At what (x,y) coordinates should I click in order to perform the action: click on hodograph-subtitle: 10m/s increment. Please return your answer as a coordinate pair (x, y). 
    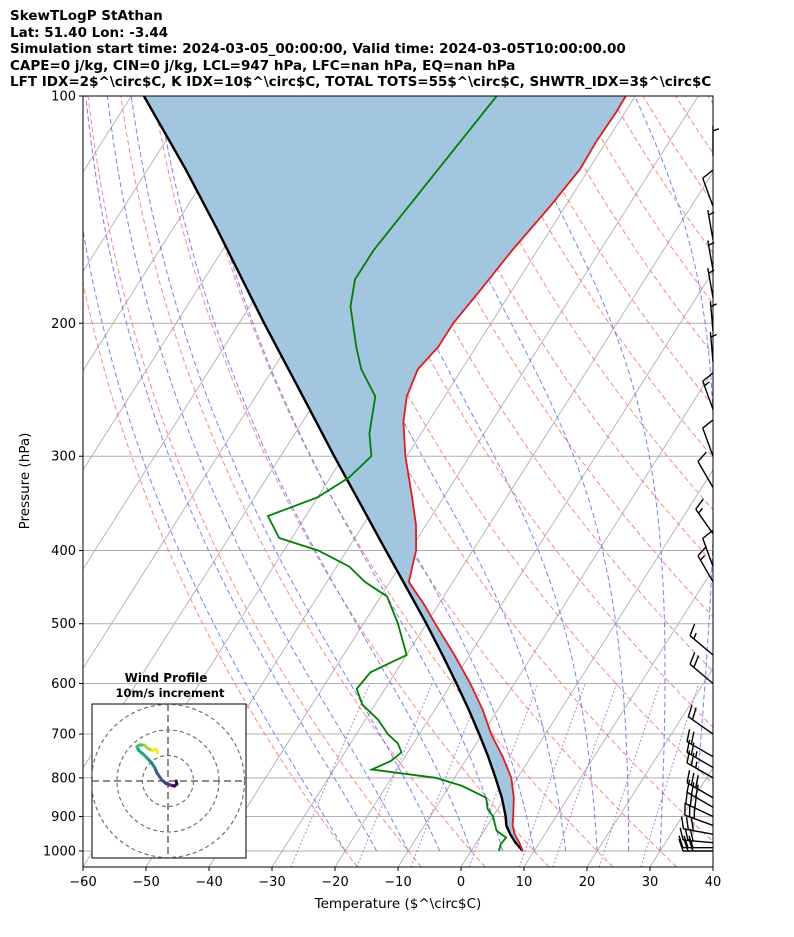
    Looking at the image, I should click on (170, 693).